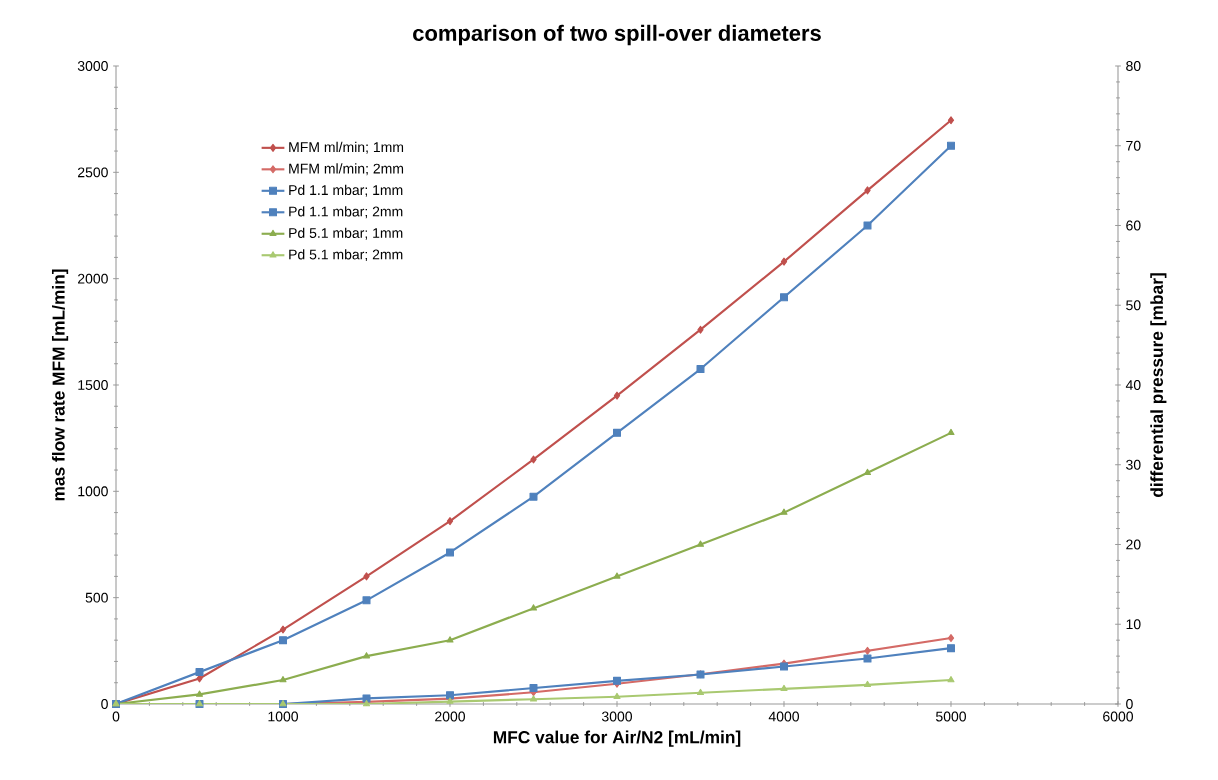 This screenshot has height=780, width=1218. What do you see at coordinates (346, 212) in the screenshot?
I see `legend-label: Pd 1.1 mbar; 2mm` at bounding box center [346, 212].